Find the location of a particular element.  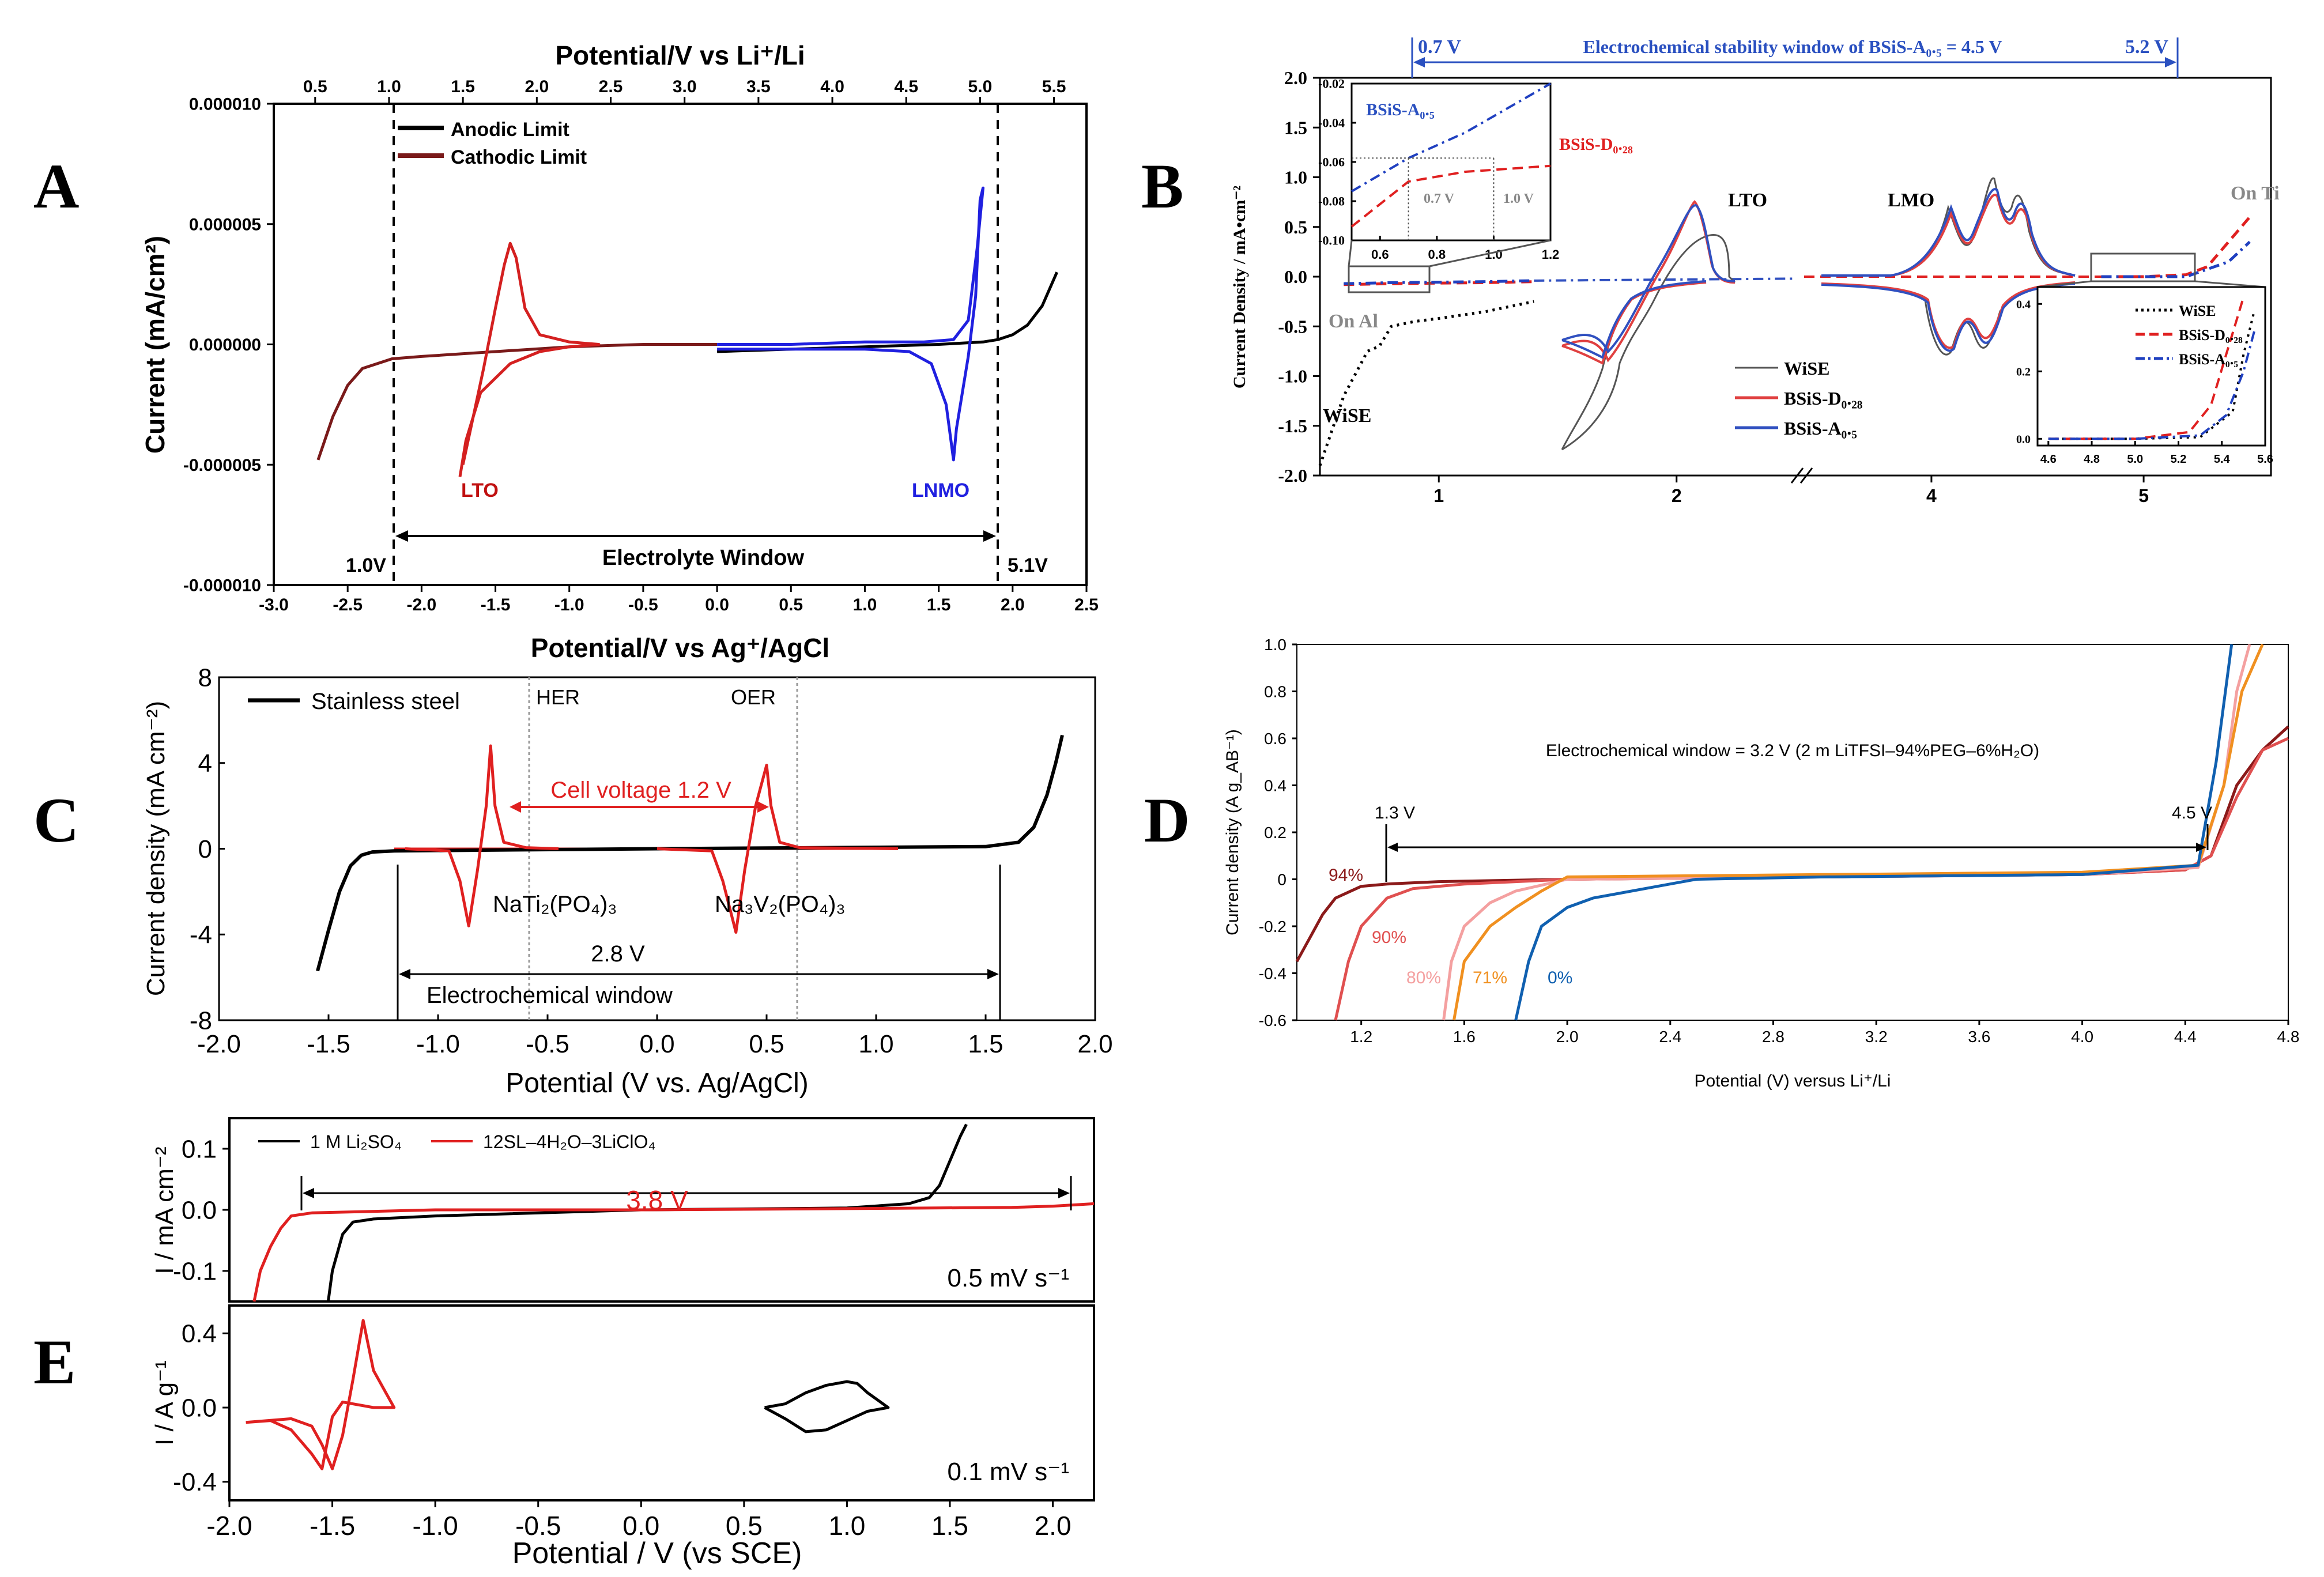

panel-e-top-y-tick-label: 0.1 is located at coordinates (199, 1149).